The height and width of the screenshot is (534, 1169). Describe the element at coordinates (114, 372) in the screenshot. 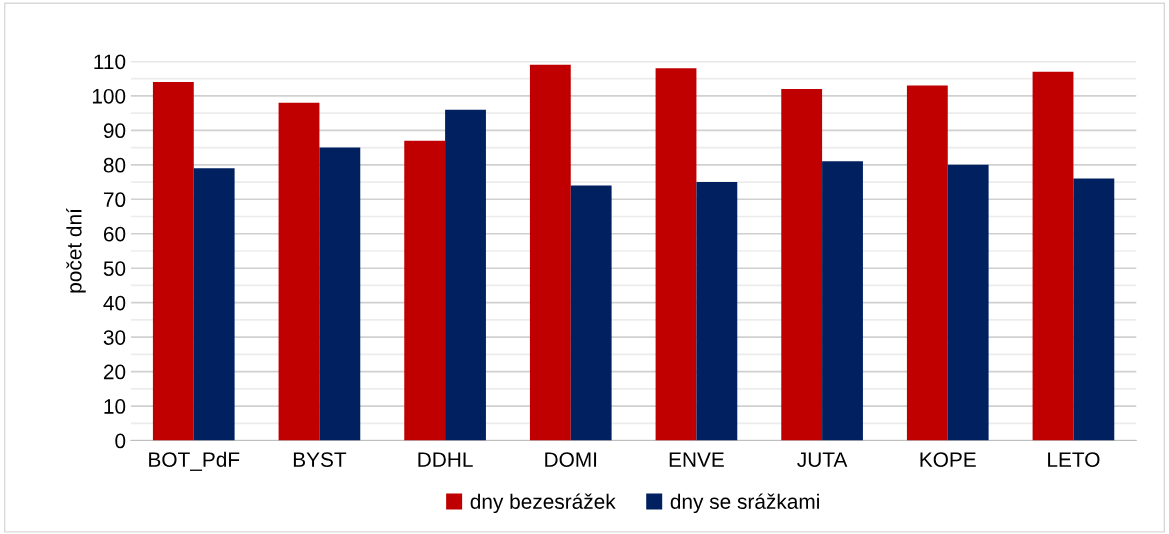

I see `y-tick-label: 20` at that location.